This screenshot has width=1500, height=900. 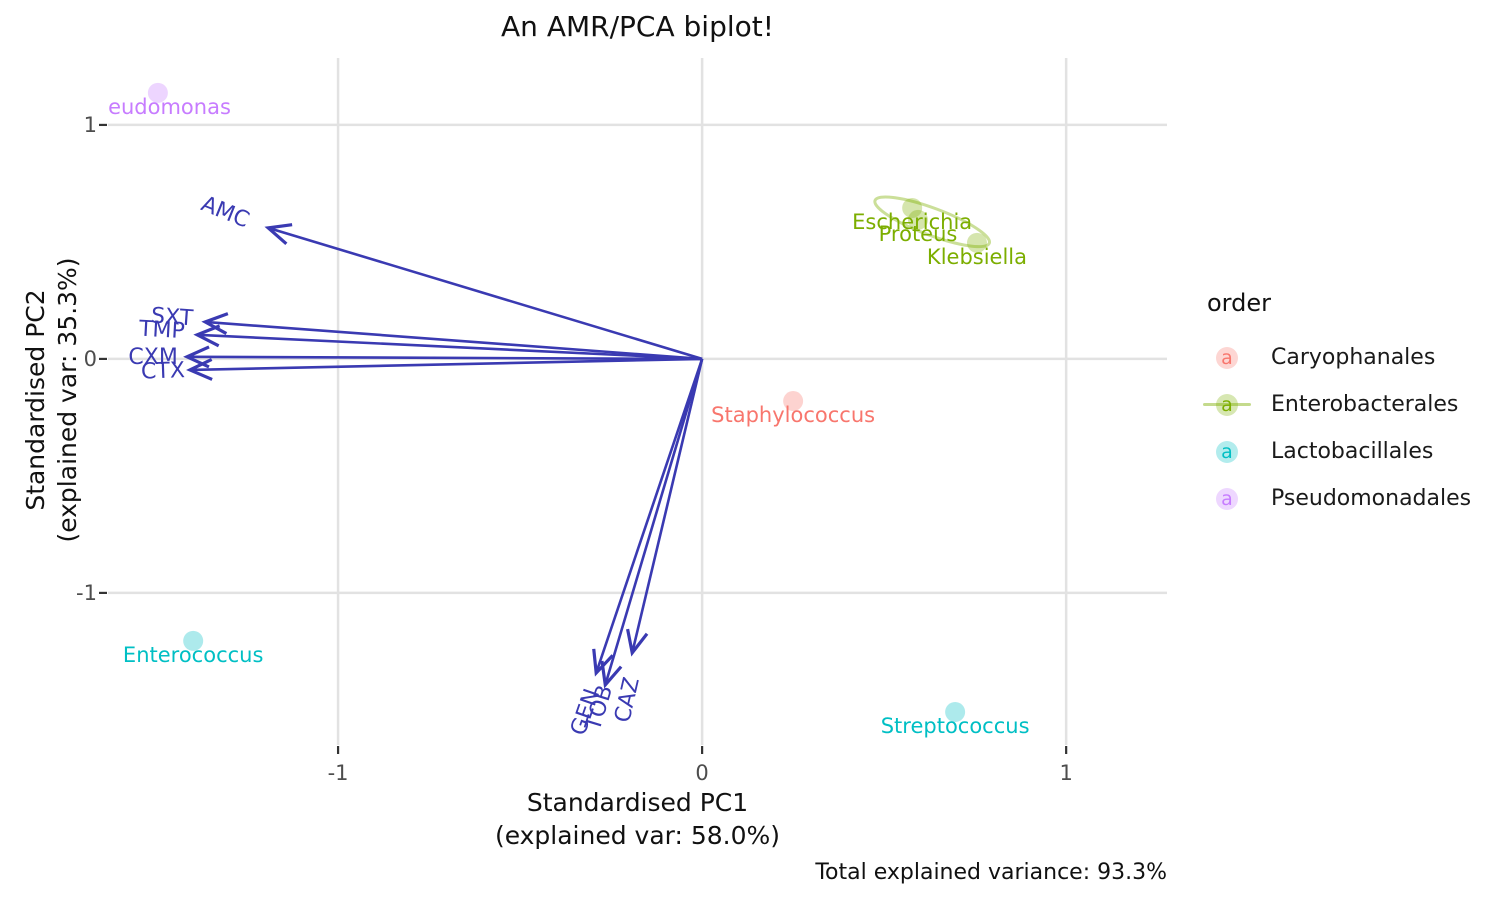 What do you see at coordinates (483, 292) in the screenshot?
I see `loading-arrow-amc` at bounding box center [483, 292].